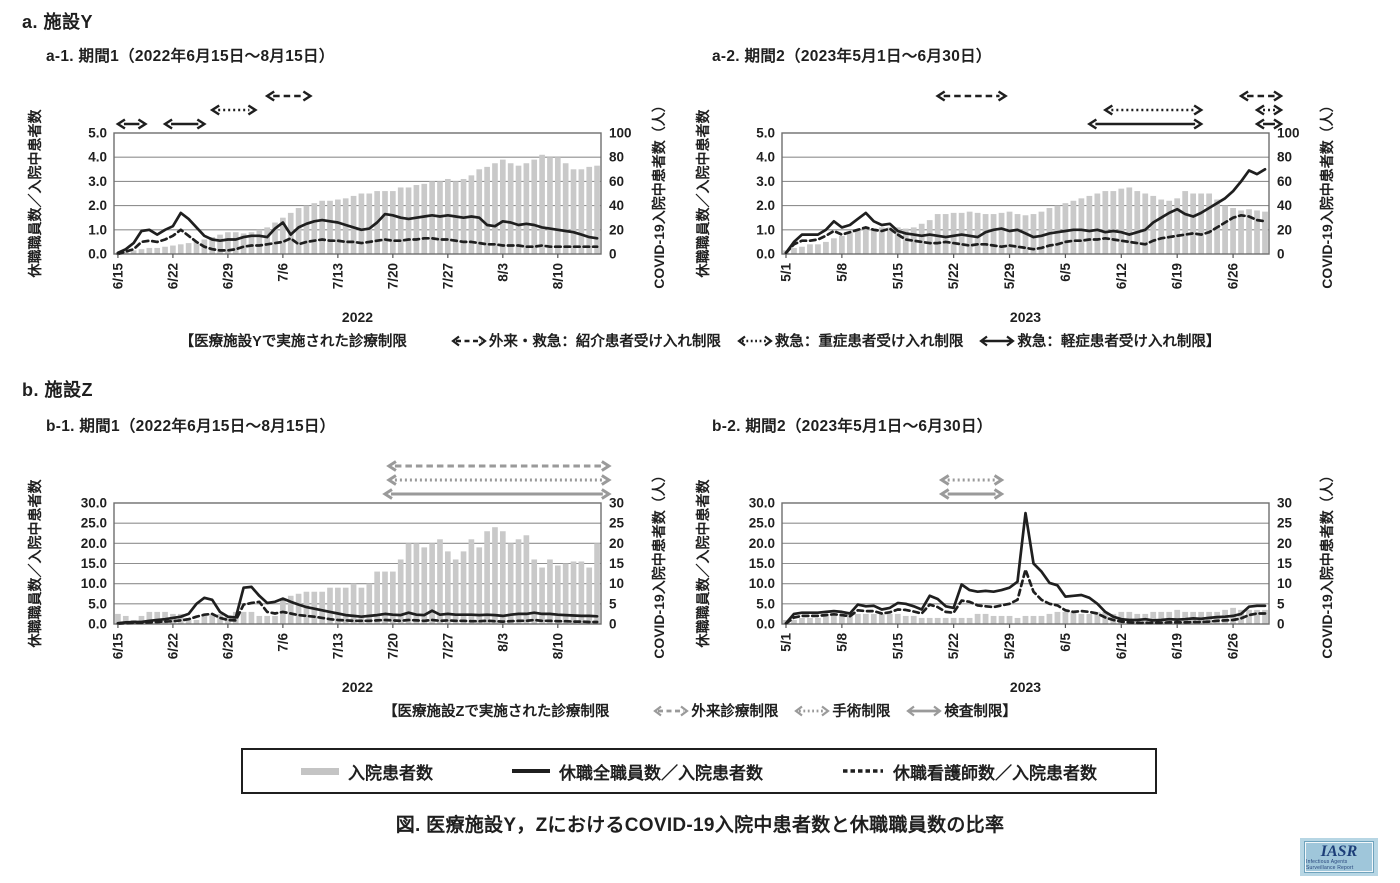 The height and width of the screenshot is (883, 1400). I want to click on caption-label: 検査制限, so click(973, 712).